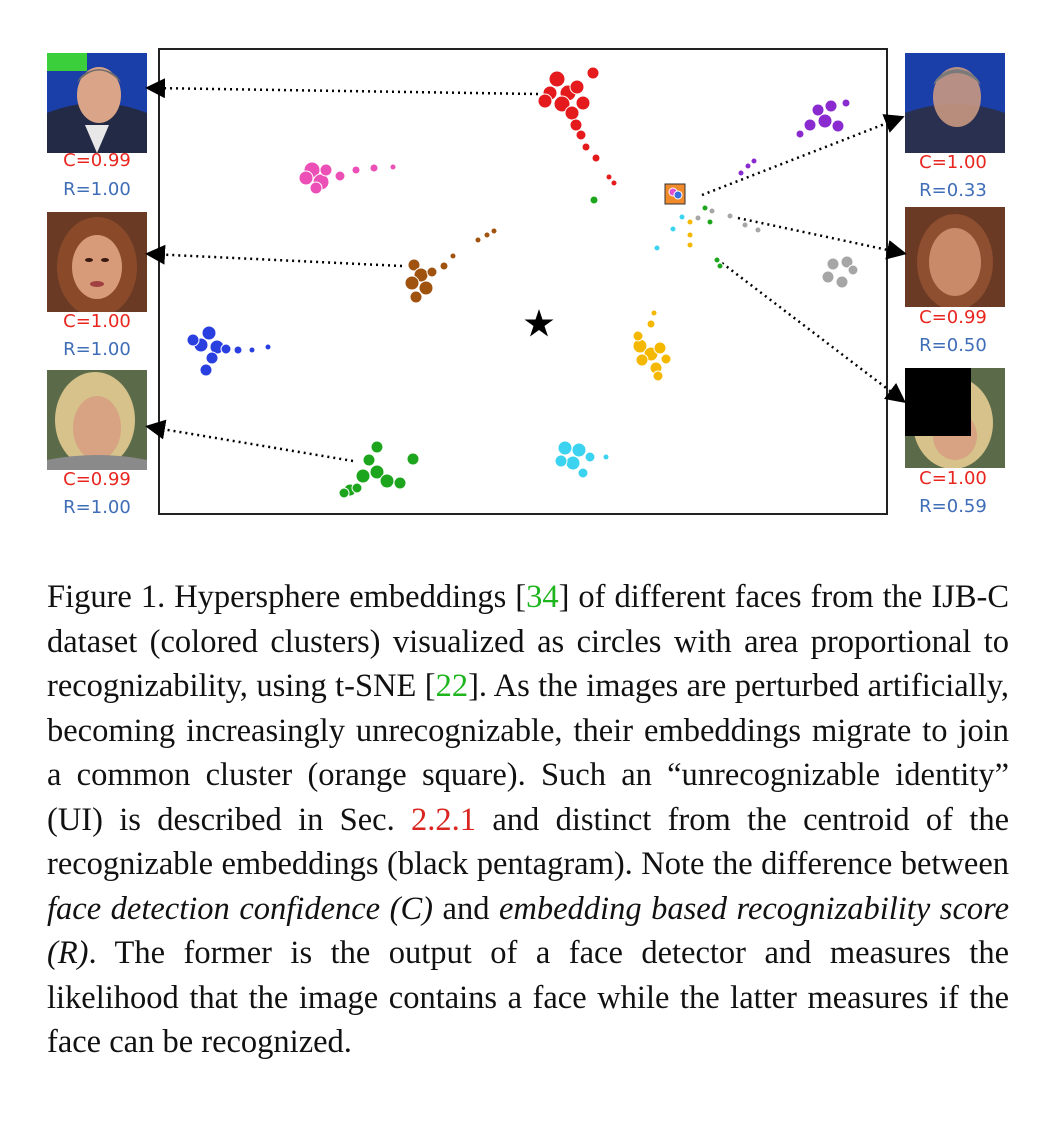 The width and height of the screenshot is (1056, 1147). What do you see at coordinates (953, 190) in the screenshot?
I see `right-face-1-recognizability: R=0.33` at bounding box center [953, 190].